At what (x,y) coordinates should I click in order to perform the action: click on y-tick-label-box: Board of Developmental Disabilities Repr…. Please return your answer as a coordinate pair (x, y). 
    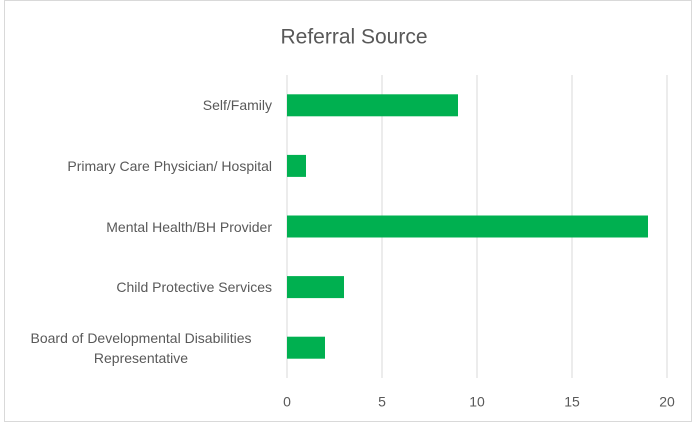
    Looking at the image, I should click on (141, 348).